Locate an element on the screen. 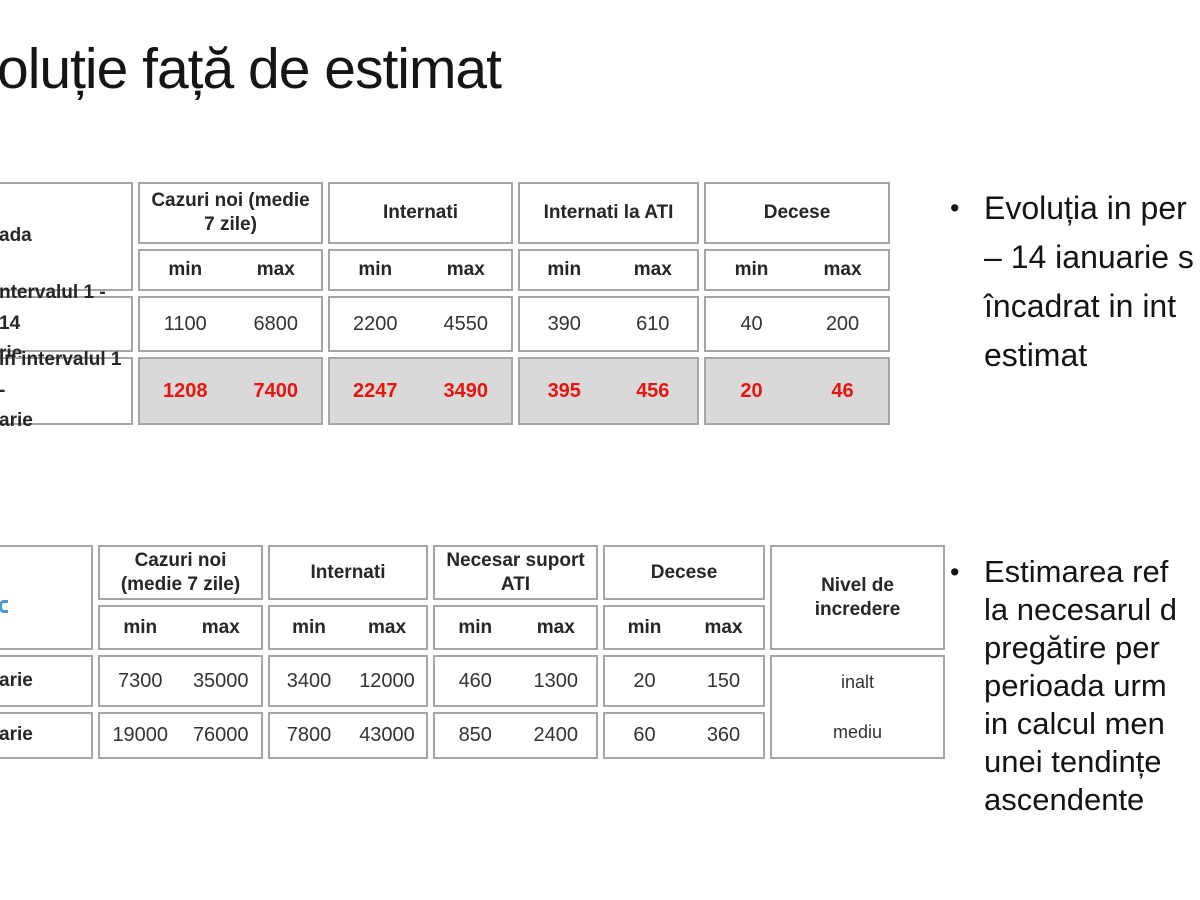 Image resolution: width=1200 pixels, height=900 pixels. row-label-februarie: arie is located at coordinates (46, 735).